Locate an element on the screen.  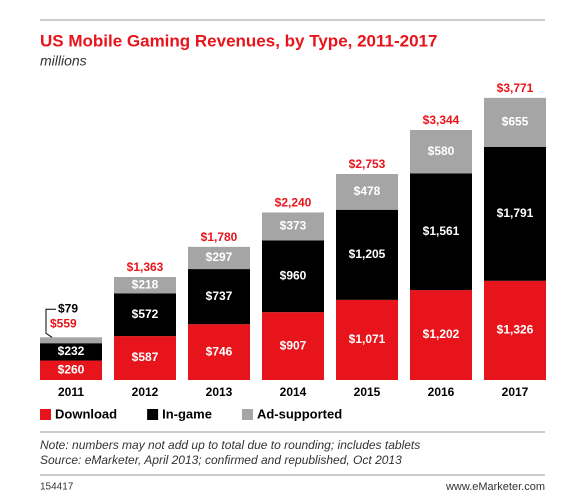
legend-label: Ad-supported is located at coordinates (299, 413).